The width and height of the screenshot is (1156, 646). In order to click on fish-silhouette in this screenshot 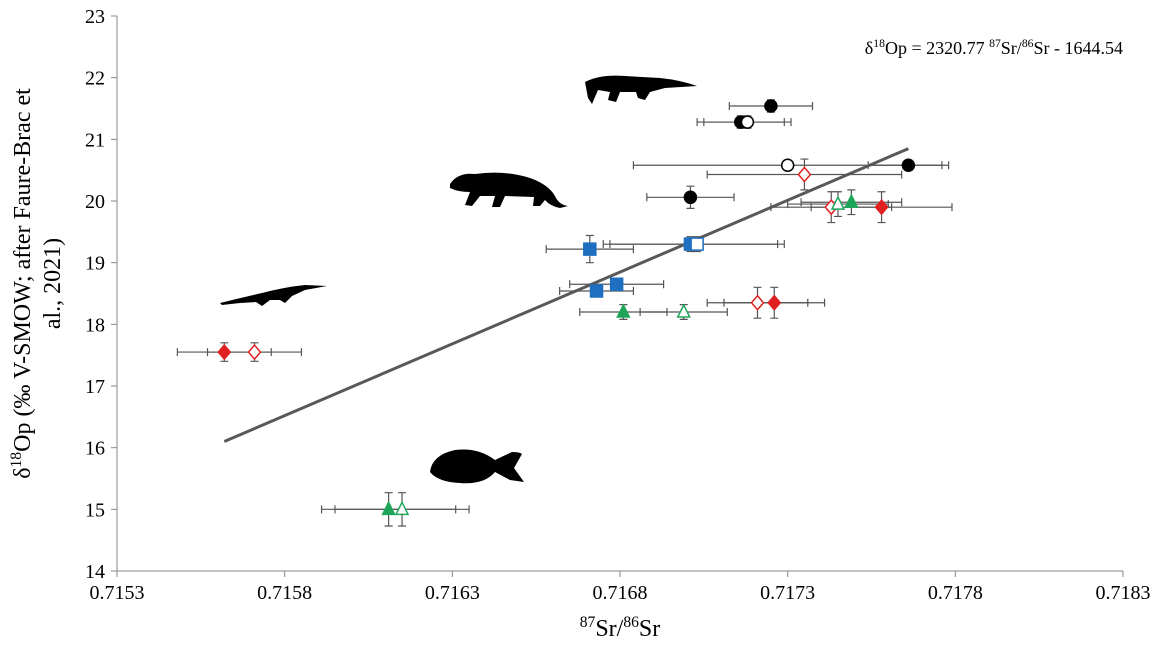, I will do `click(477, 466)`.